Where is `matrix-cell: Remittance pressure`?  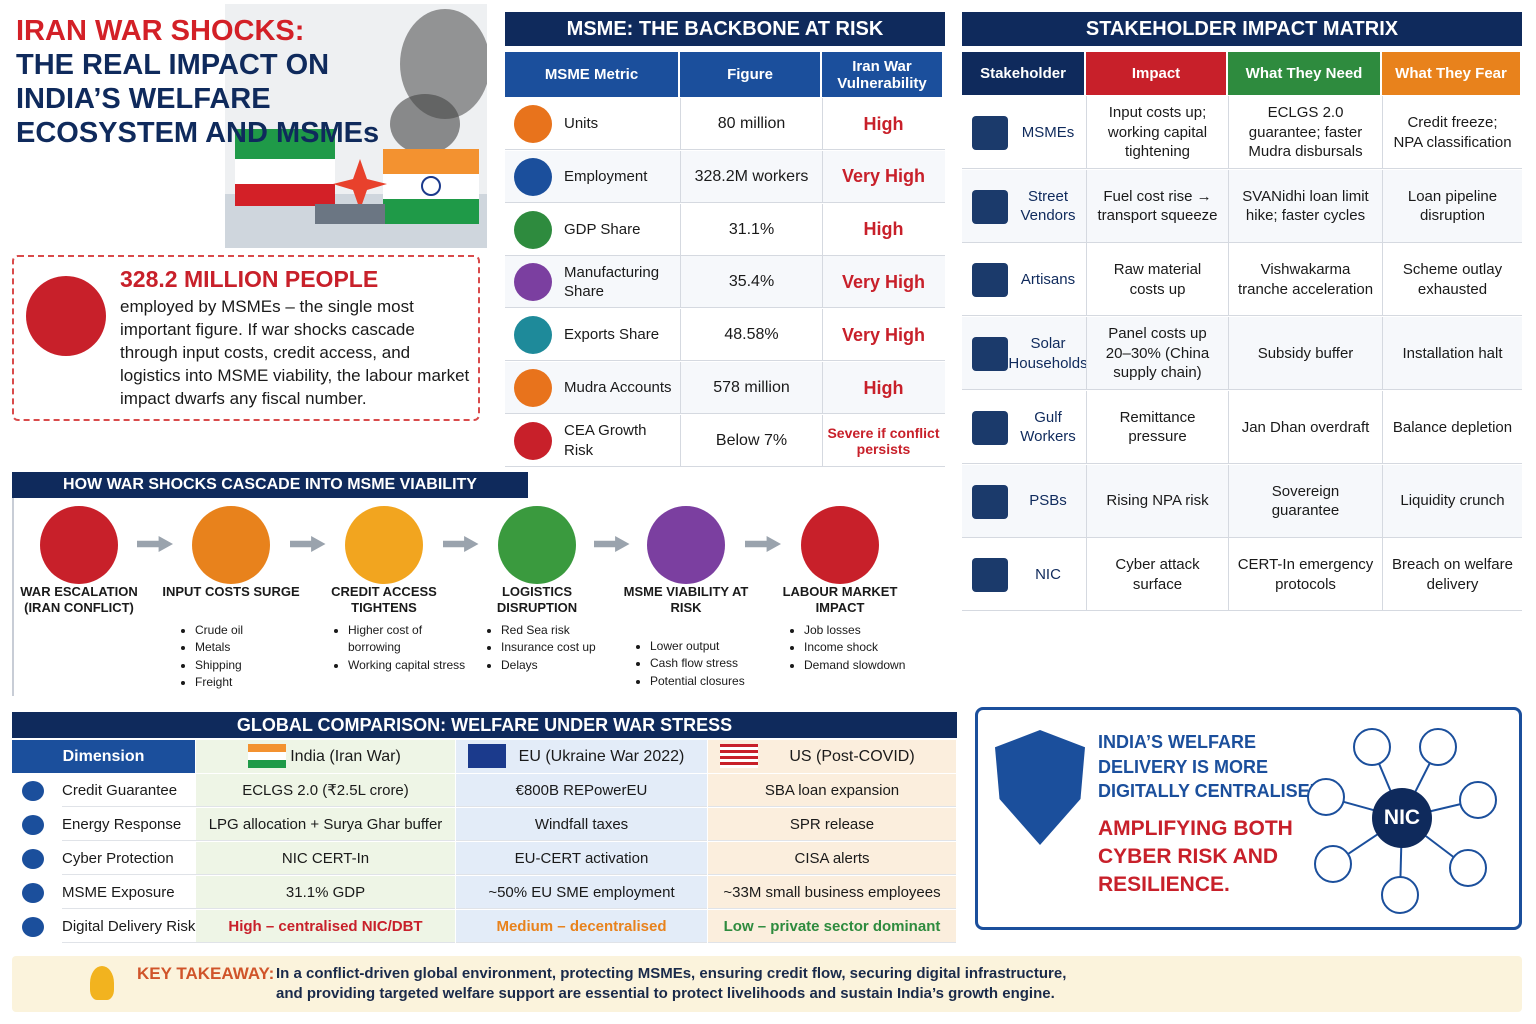 matrix-cell: Remittance pressure is located at coordinates (1157, 427).